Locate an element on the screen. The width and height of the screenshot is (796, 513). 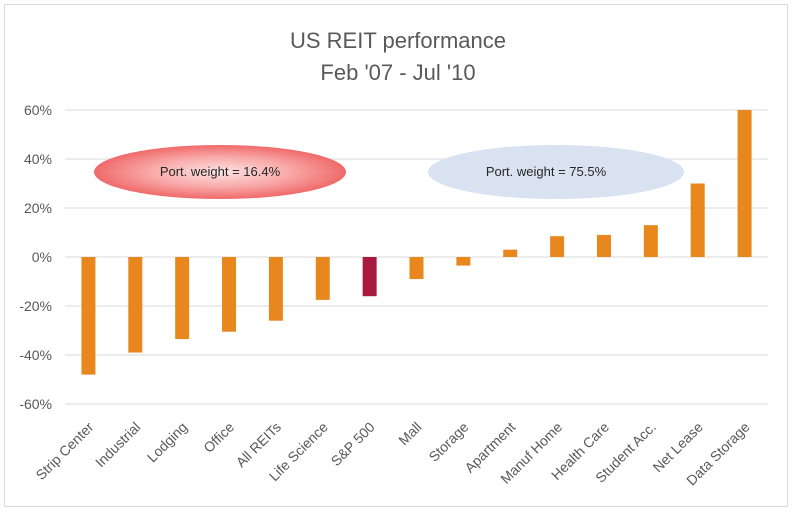
y-tick-label: 20% is located at coordinates (38, 208).